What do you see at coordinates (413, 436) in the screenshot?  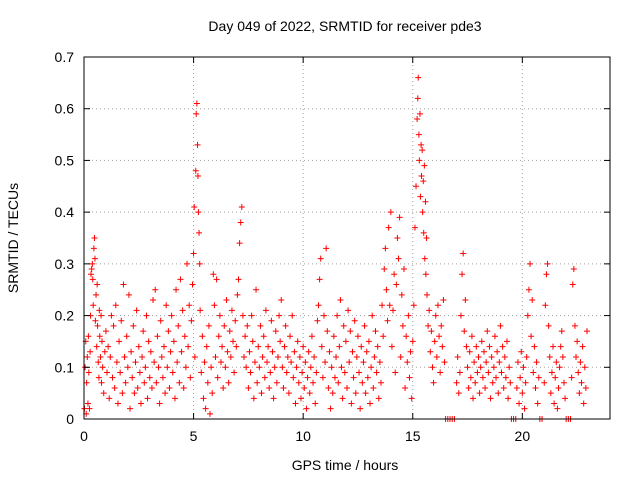 I see `x-tick-label: 15` at bounding box center [413, 436].